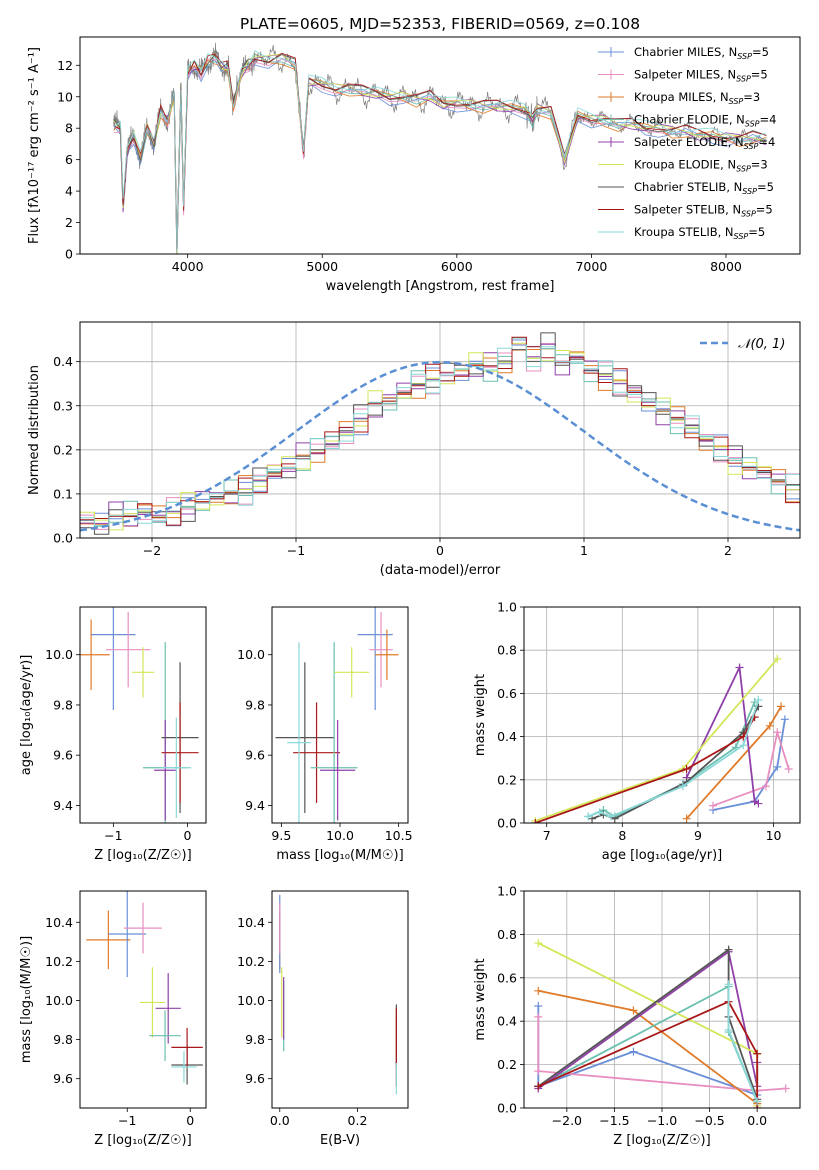  I want to click on axes-frame, so click(340, 715).